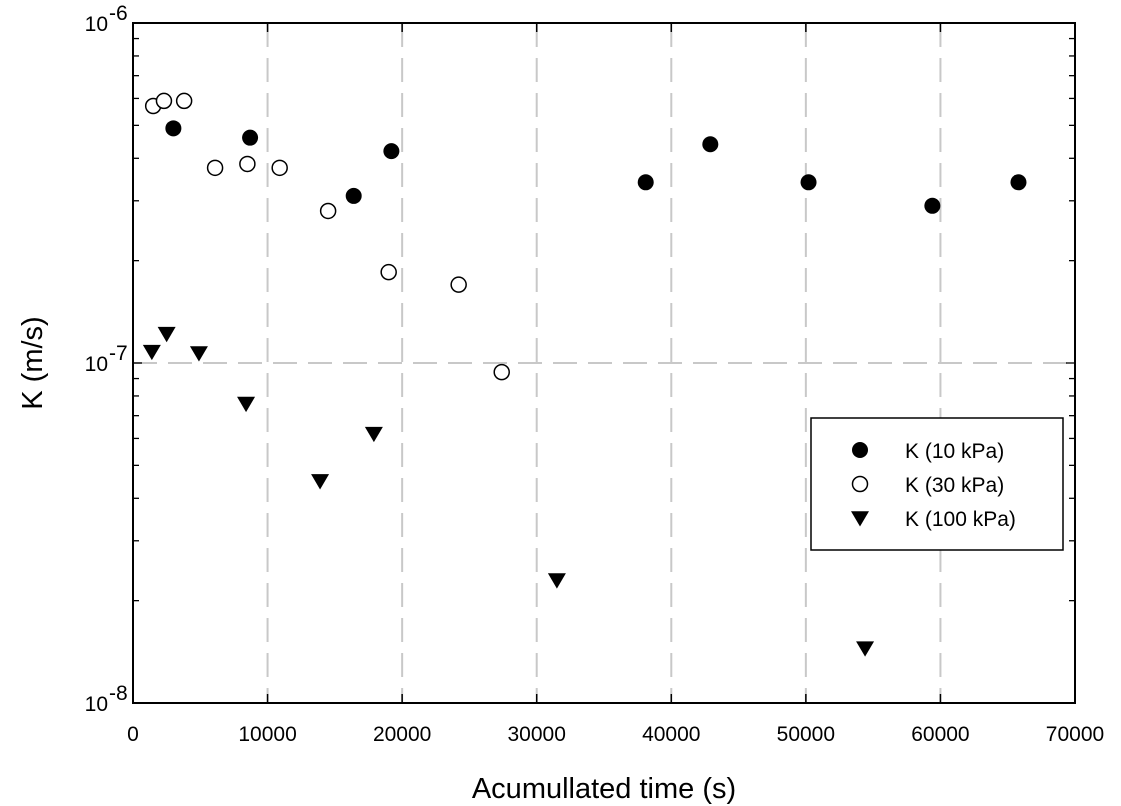 The height and width of the screenshot is (806, 1121). Describe the element at coordinates (1075, 734) in the screenshot. I see `x-tick-label: 70000` at that location.